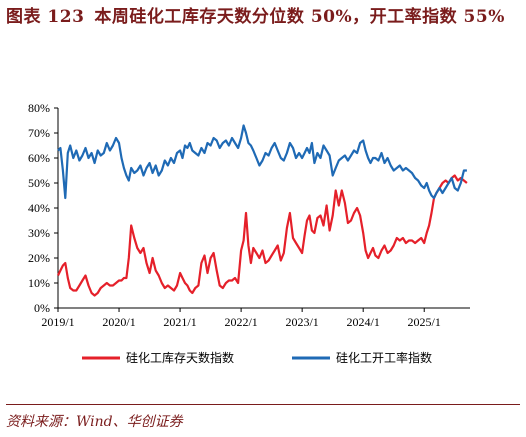 The image size is (526, 437). What do you see at coordinates (179, 322) in the screenshot?
I see `x-tick-label: 2021/1` at bounding box center [179, 322].